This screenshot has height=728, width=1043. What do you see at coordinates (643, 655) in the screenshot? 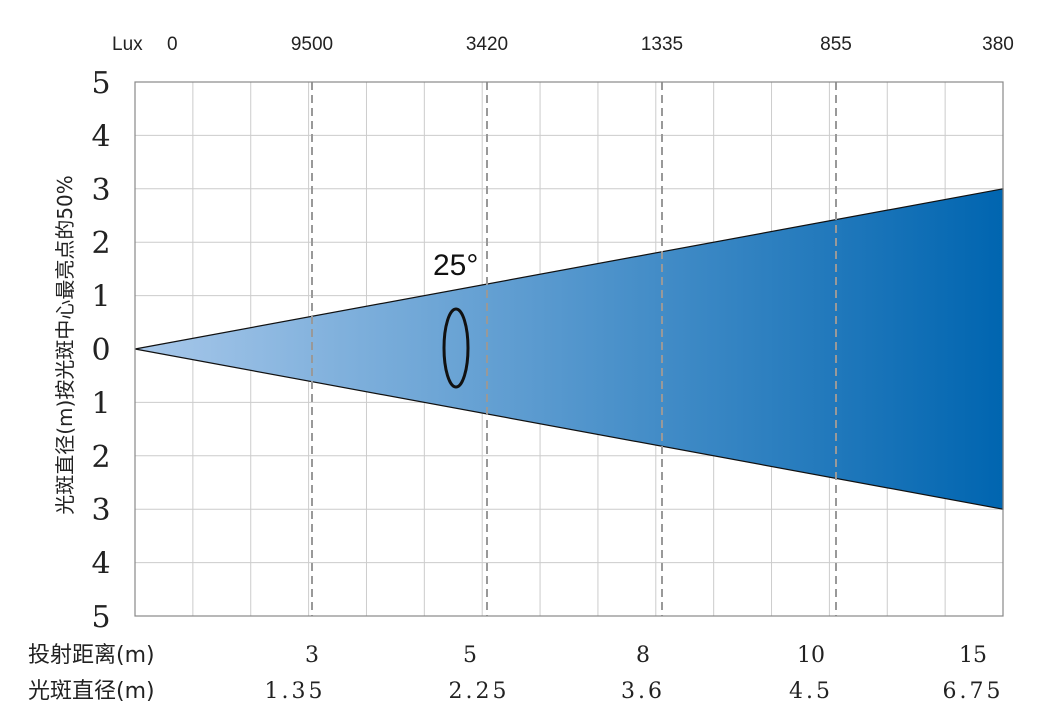
I see `distance-value: 8` at bounding box center [643, 655].